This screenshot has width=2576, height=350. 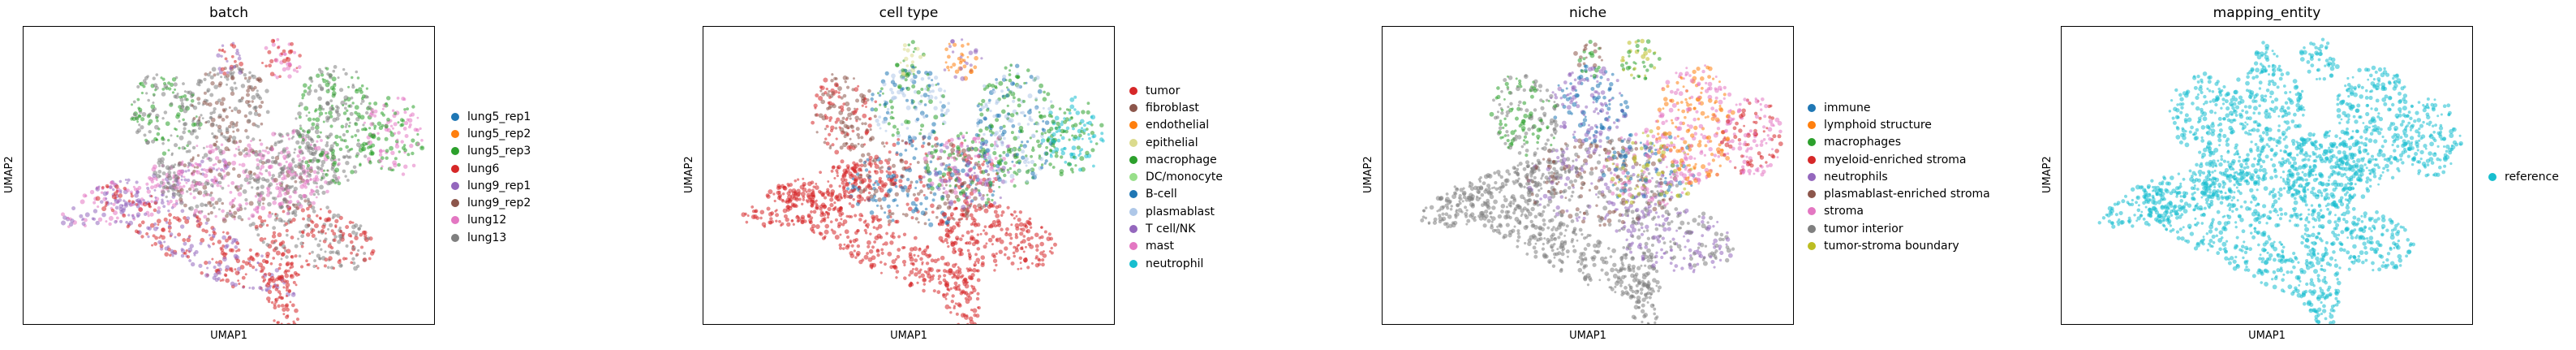 I want to click on legend-marker, so click(x=1133, y=212).